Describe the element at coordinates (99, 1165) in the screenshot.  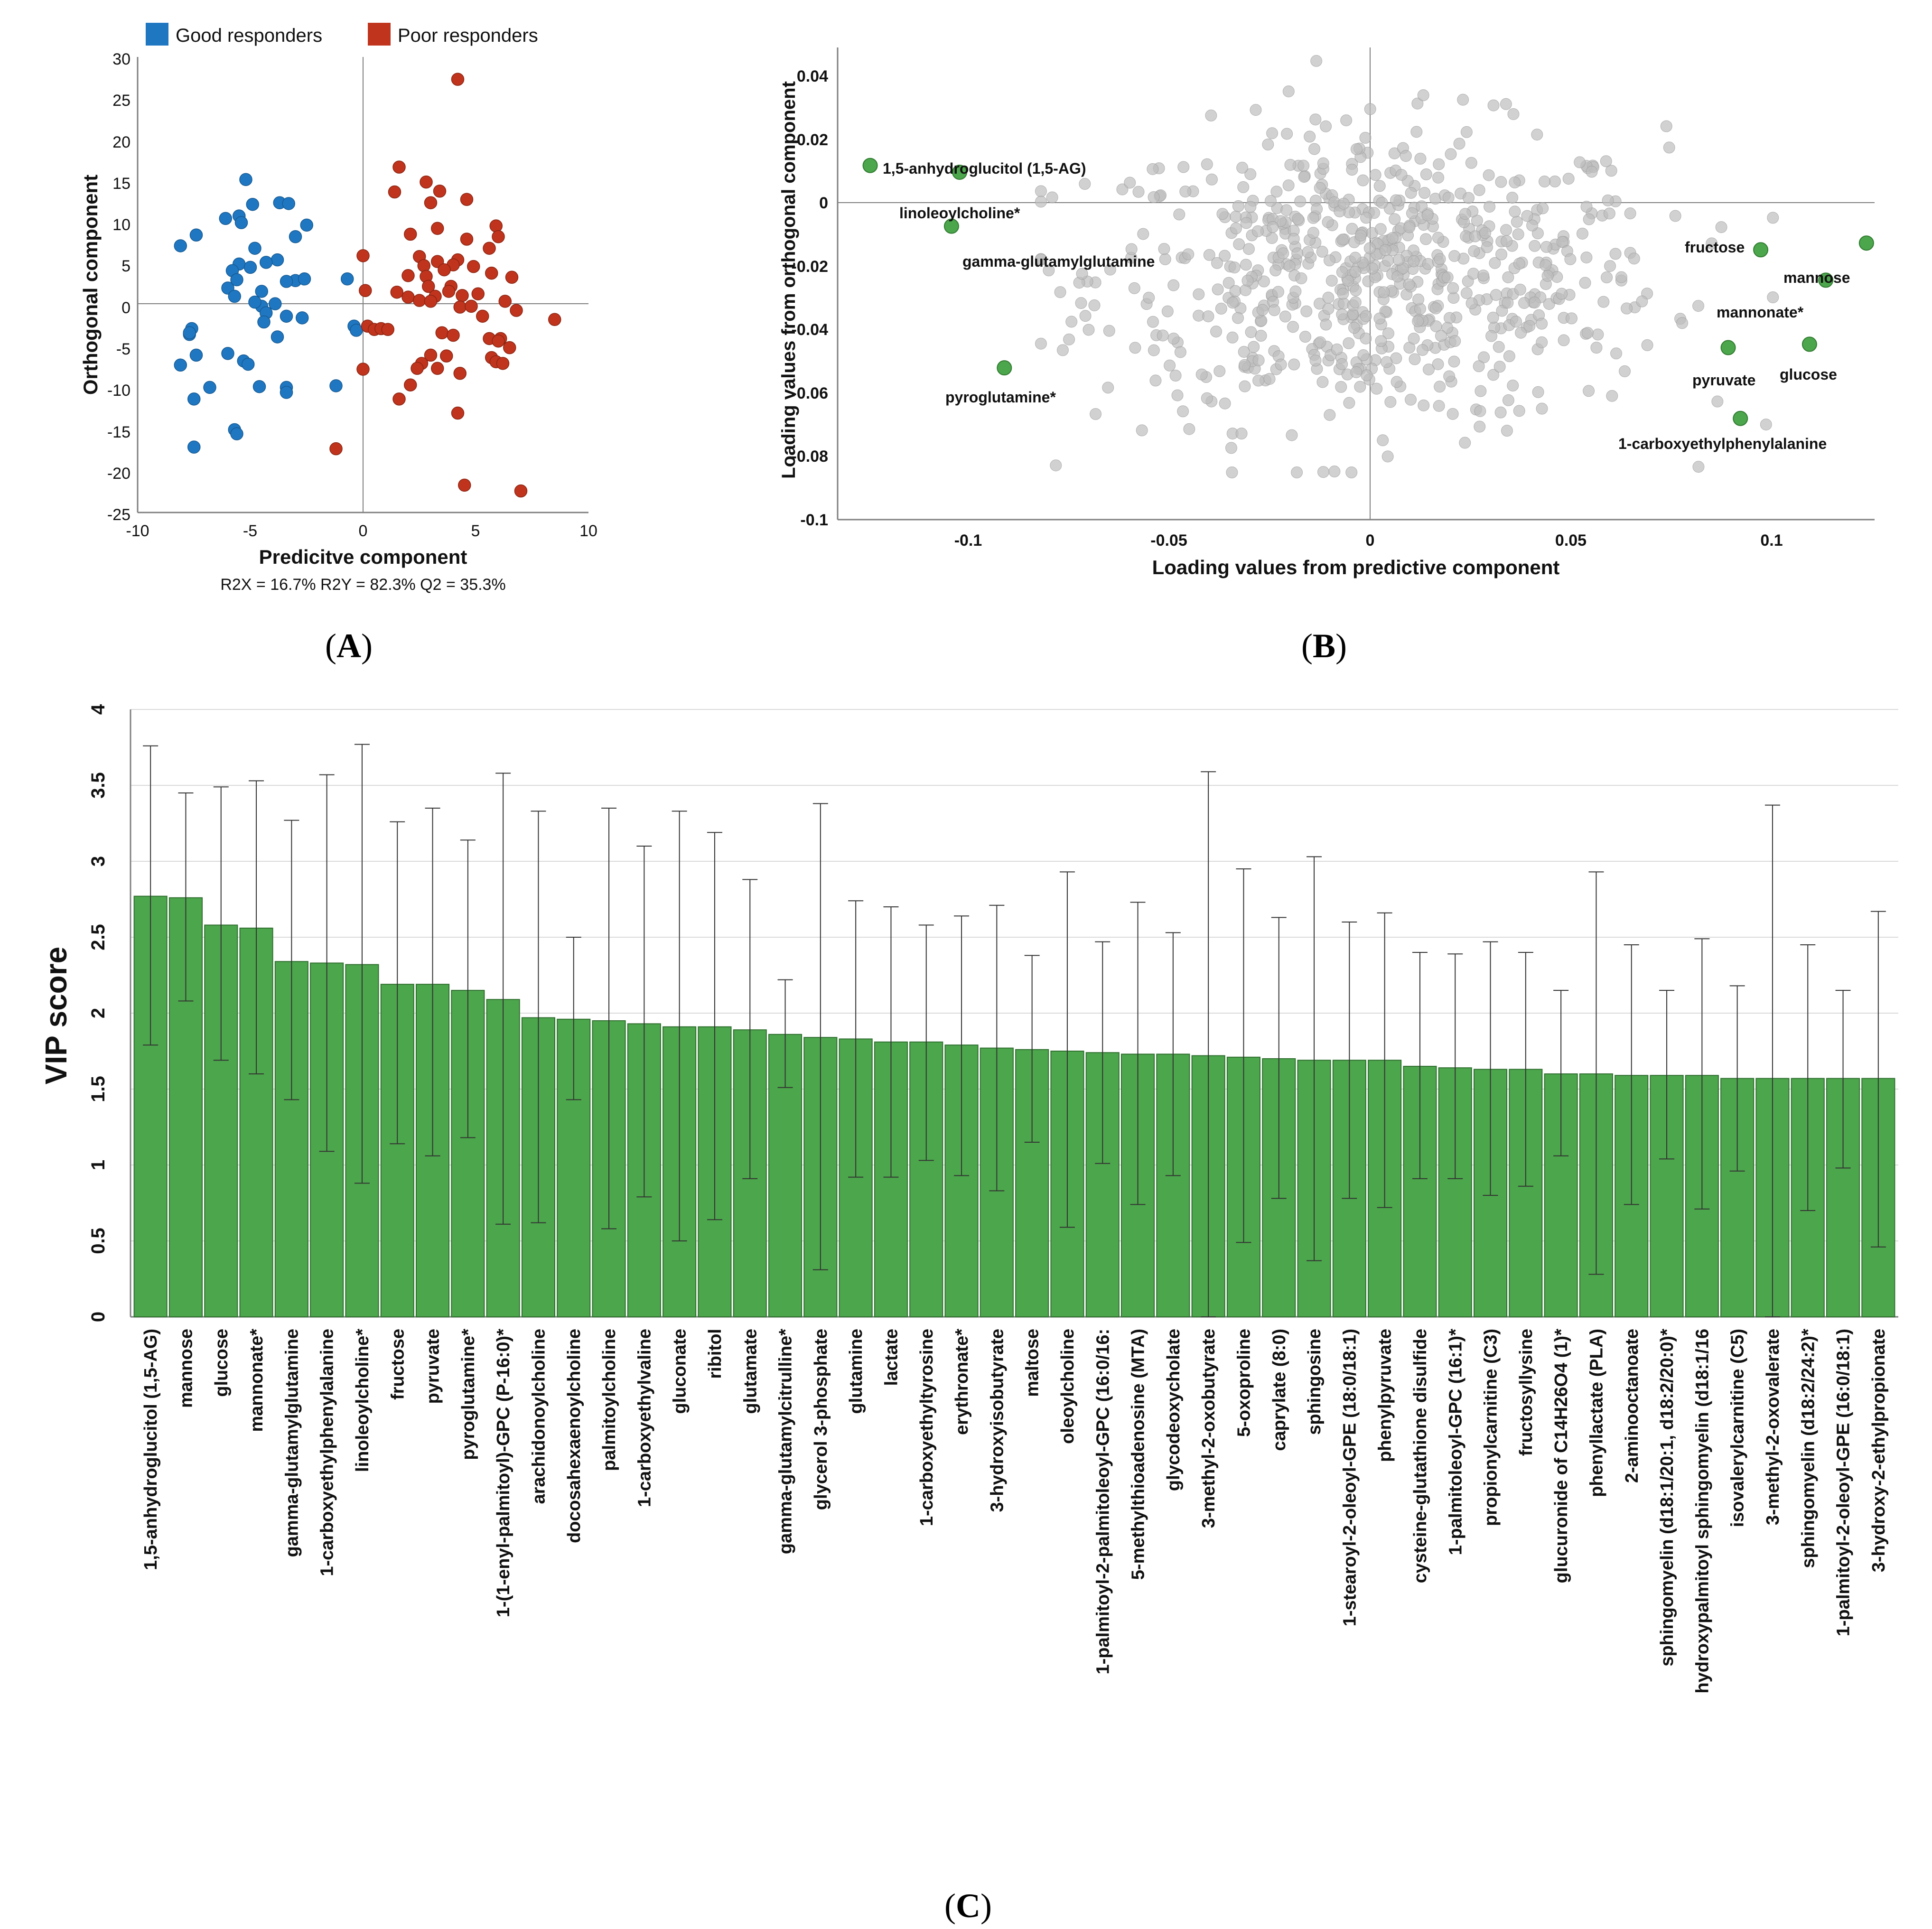
I see `y-tick-label: 1` at that location.